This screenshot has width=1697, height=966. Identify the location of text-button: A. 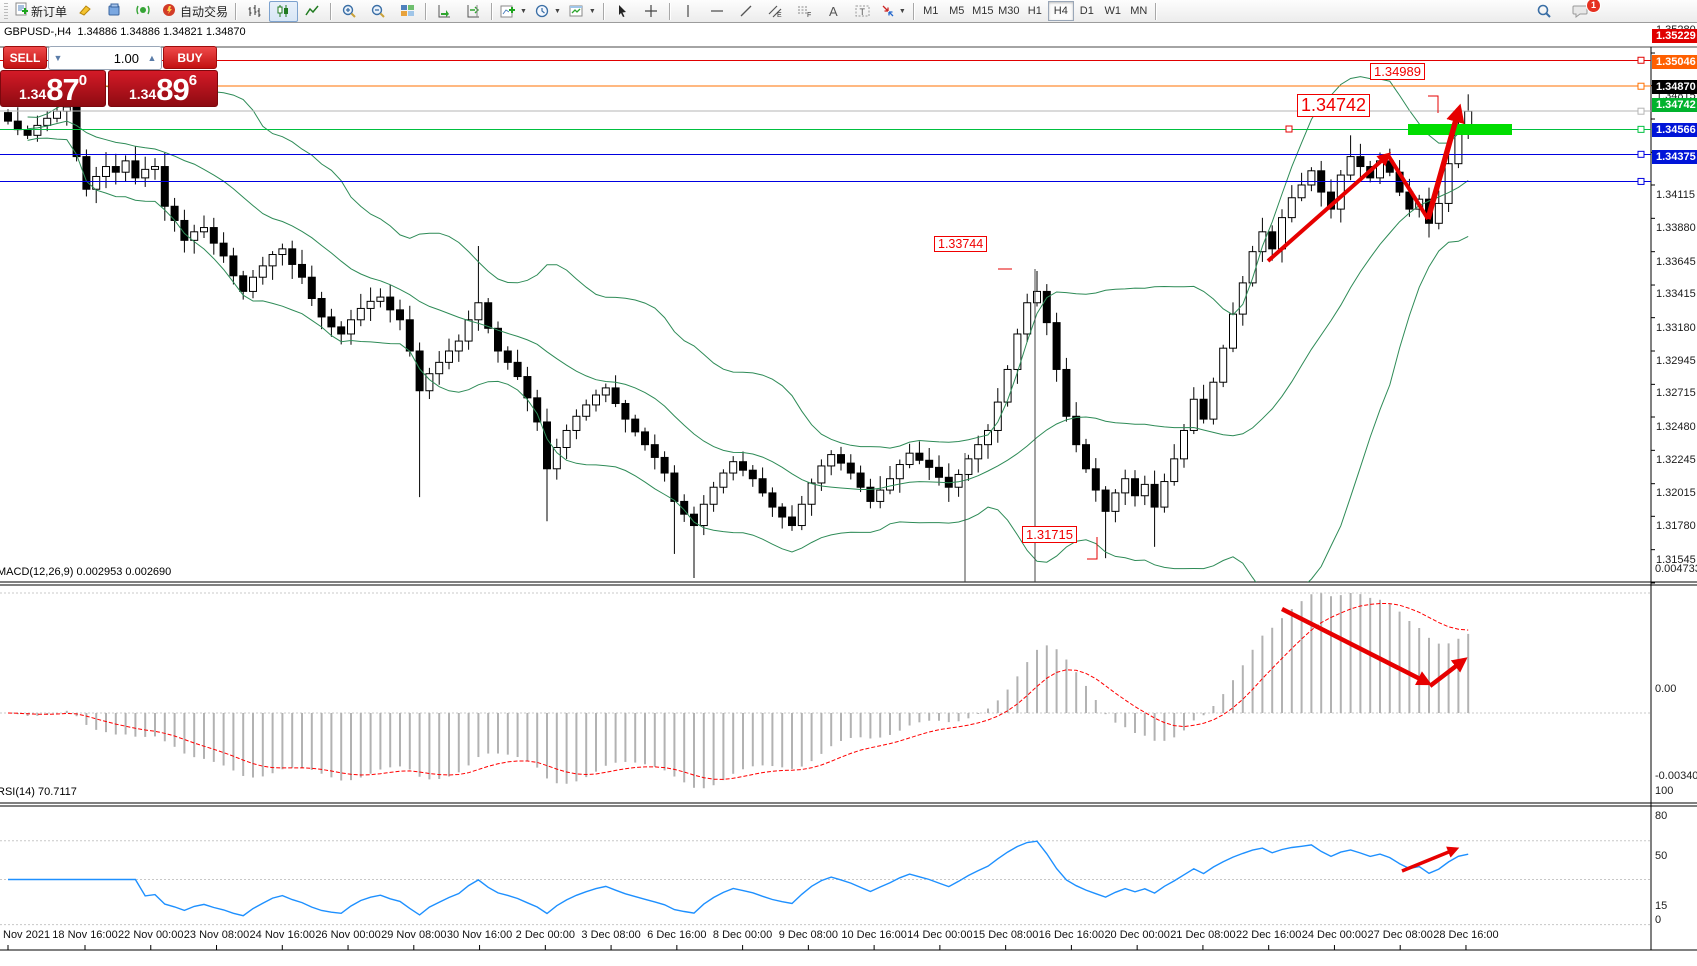
(833, 11).